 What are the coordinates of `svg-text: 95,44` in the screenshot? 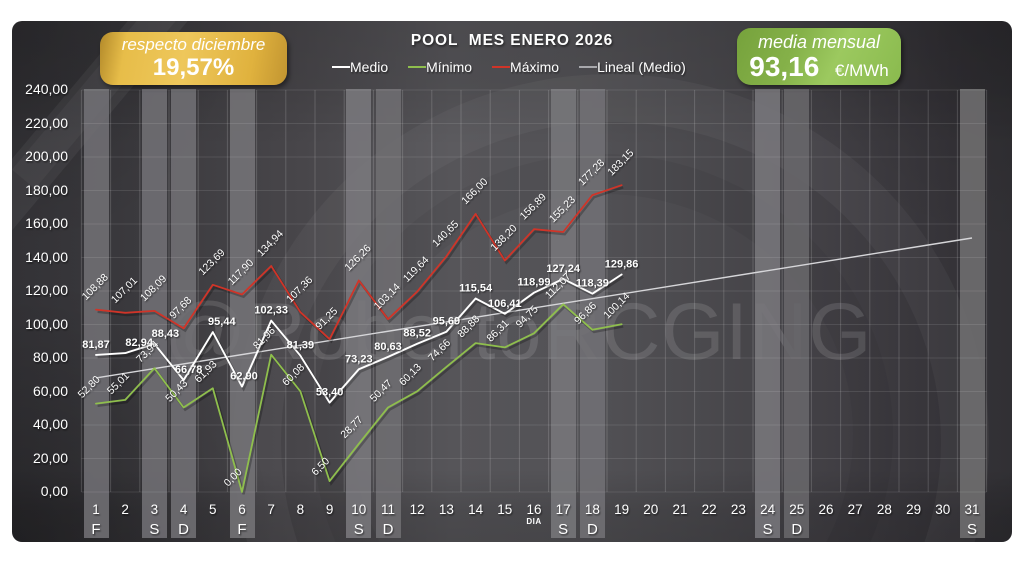 It's located at (222, 322).